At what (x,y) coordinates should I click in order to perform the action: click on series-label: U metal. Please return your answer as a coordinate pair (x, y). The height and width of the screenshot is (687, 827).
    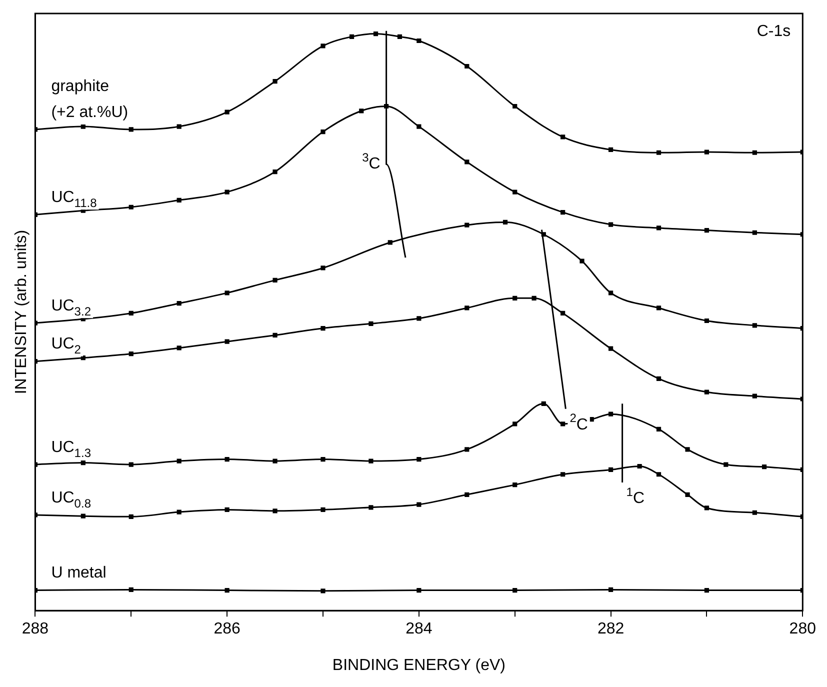
    Looking at the image, I should click on (78, 573).